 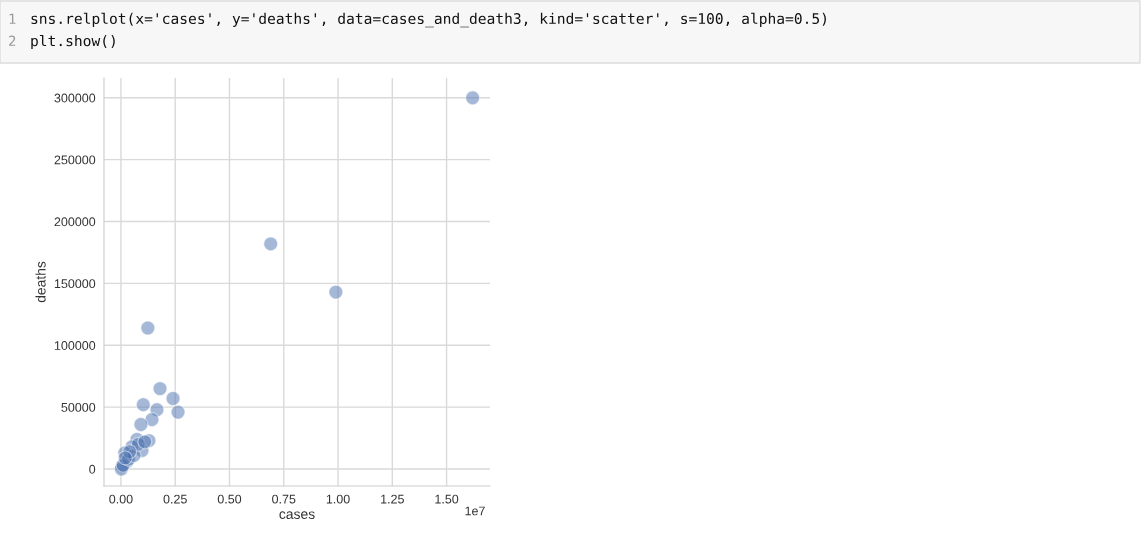 I want to click on x-tick-label: 0.75, so click(x=284, y=499).